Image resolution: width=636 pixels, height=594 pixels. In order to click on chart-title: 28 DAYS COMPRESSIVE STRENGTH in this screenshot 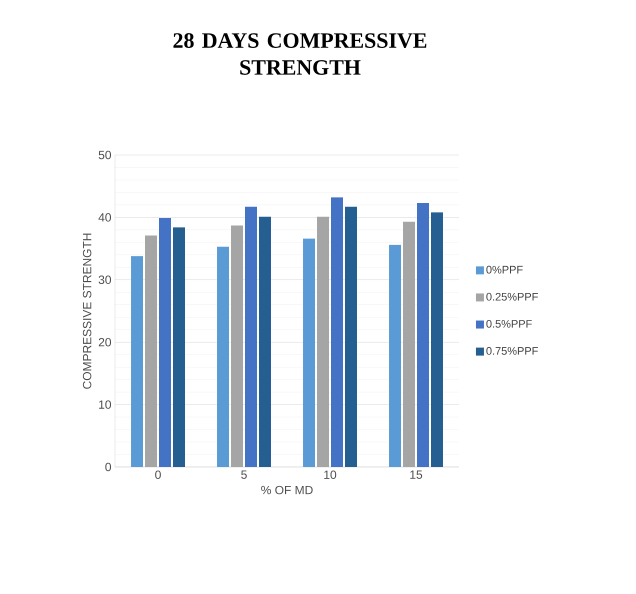, I will do `click(299, 54)`.